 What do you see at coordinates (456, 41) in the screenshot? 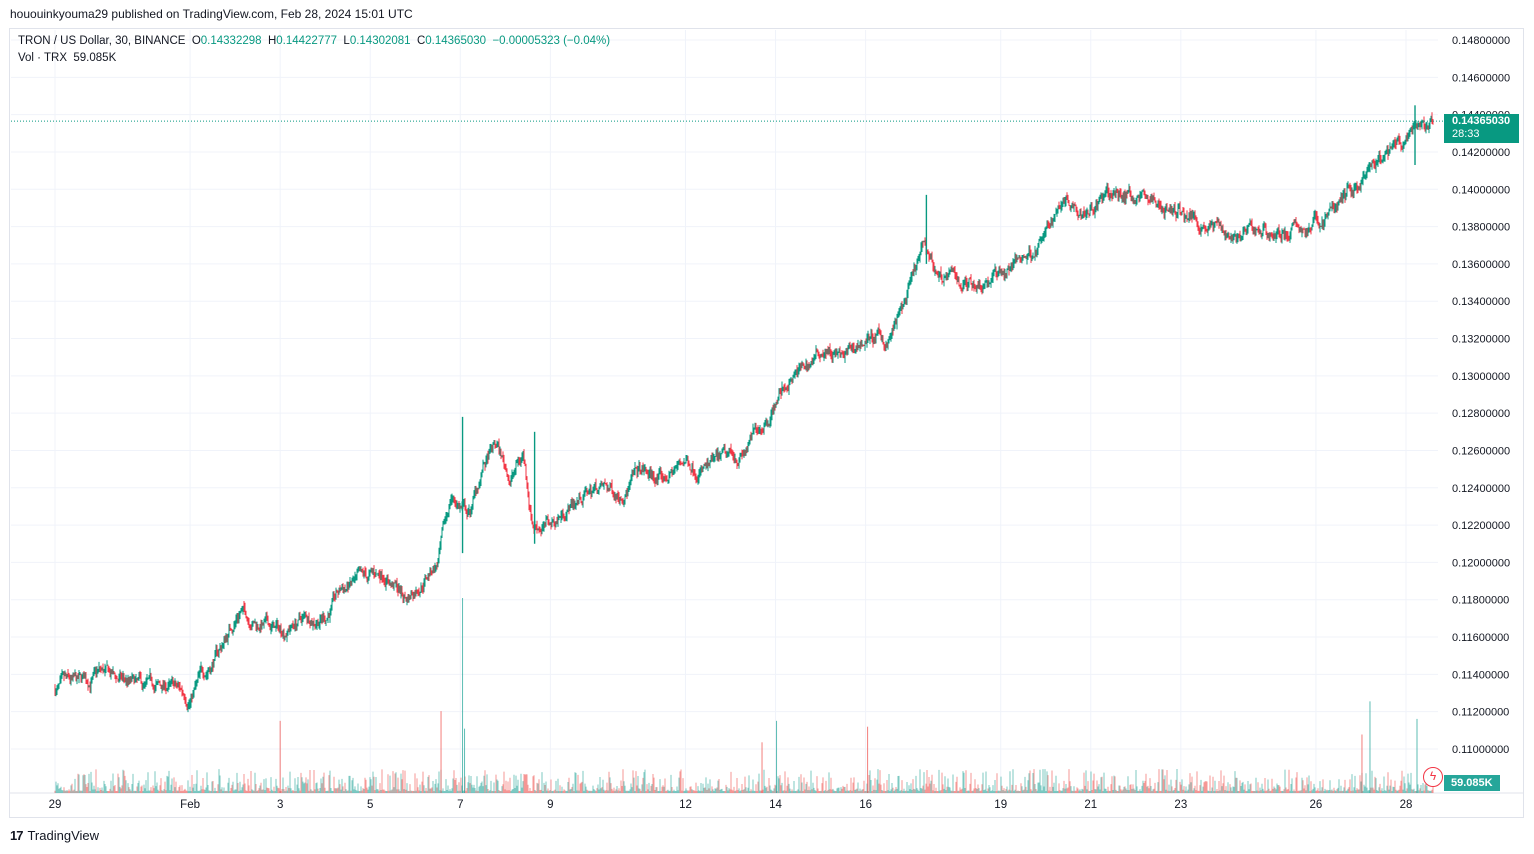
I see `close-value: 0.14365030` at bounding box center [456, 41].